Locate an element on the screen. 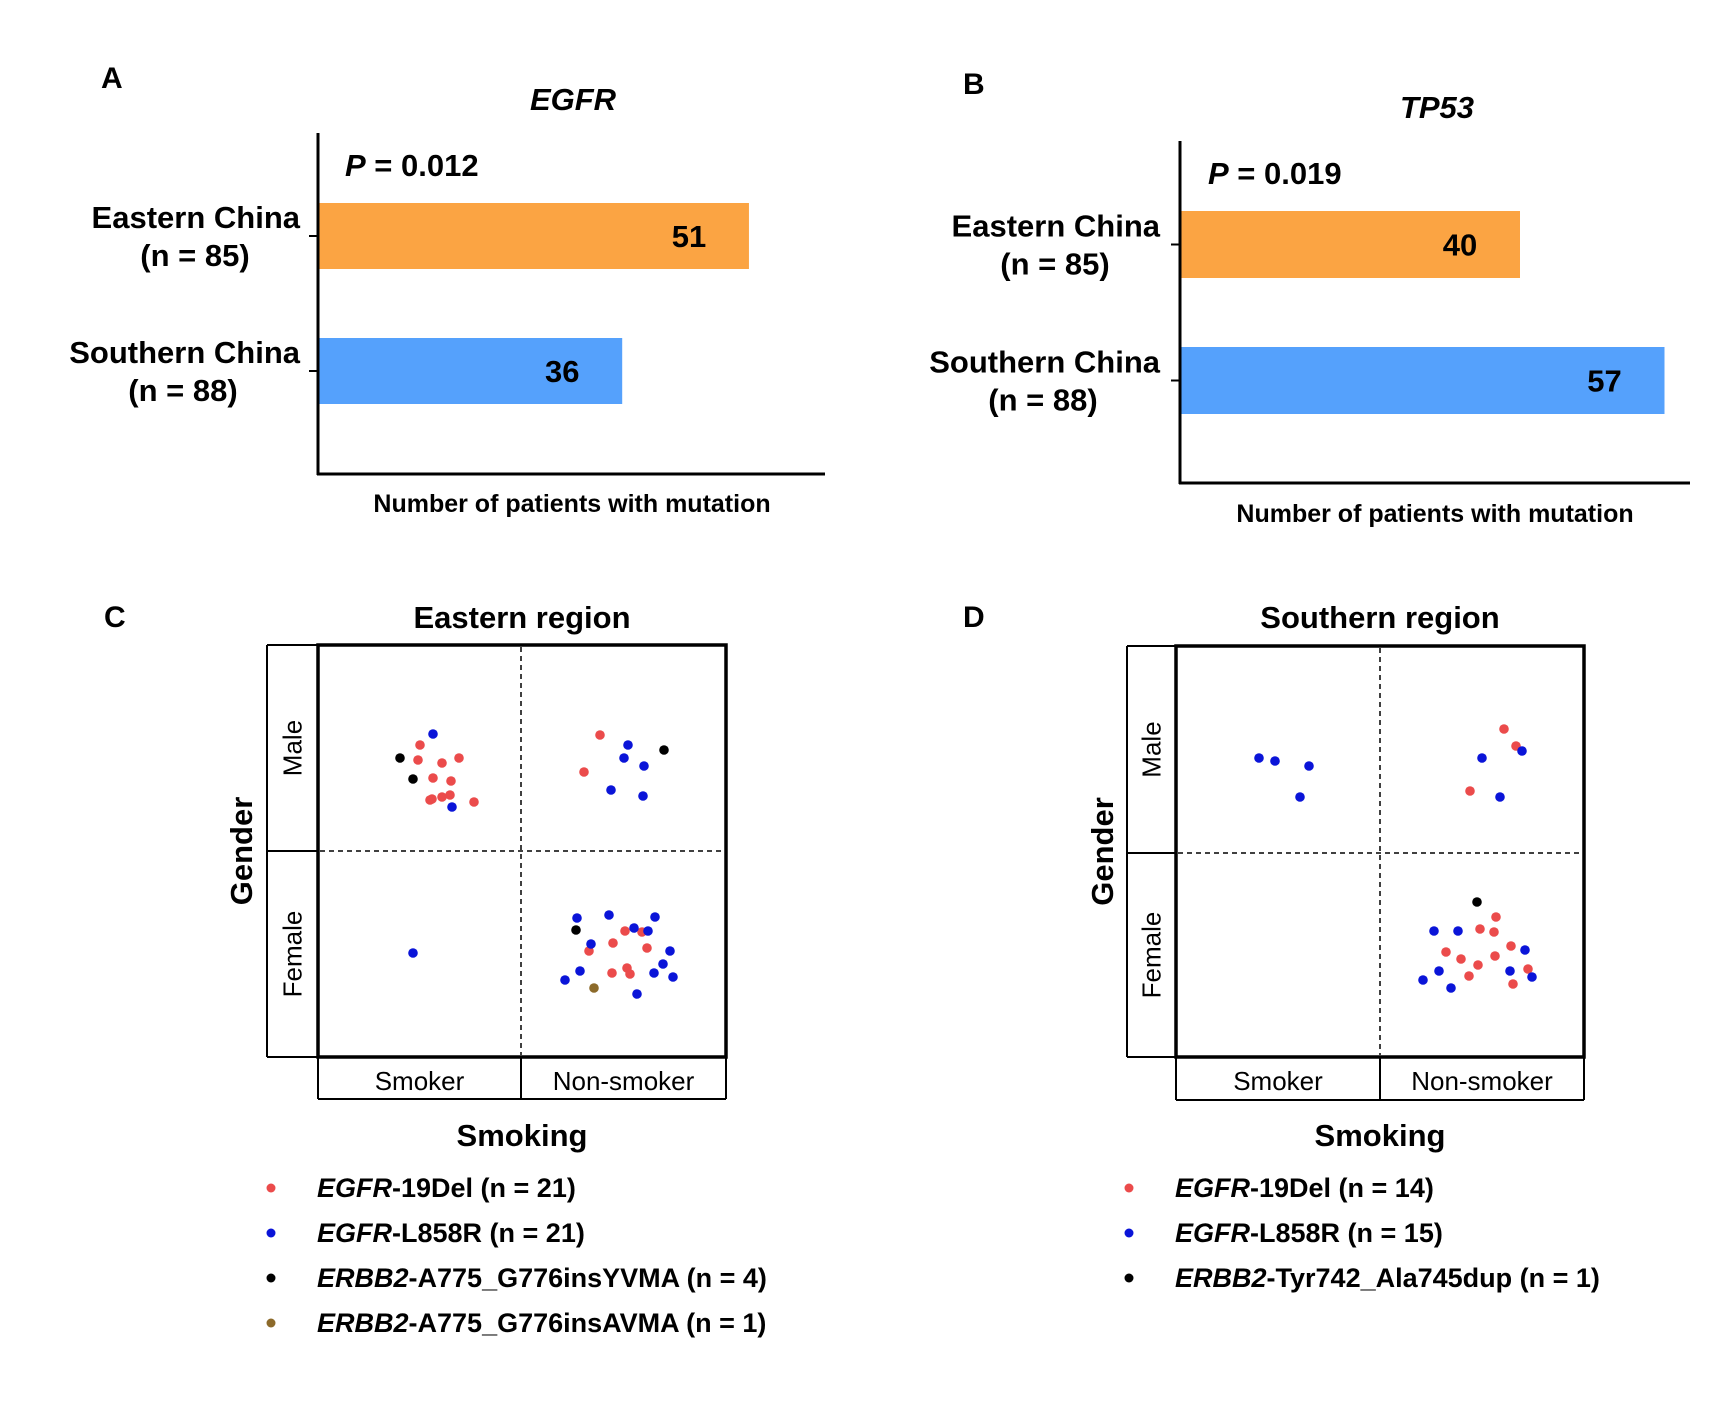 This screenshot has width=1730, height=1403. legend-label: ERBB2-A775_G776insAVMA (n = 1) is located at coordinates (541, 1323).